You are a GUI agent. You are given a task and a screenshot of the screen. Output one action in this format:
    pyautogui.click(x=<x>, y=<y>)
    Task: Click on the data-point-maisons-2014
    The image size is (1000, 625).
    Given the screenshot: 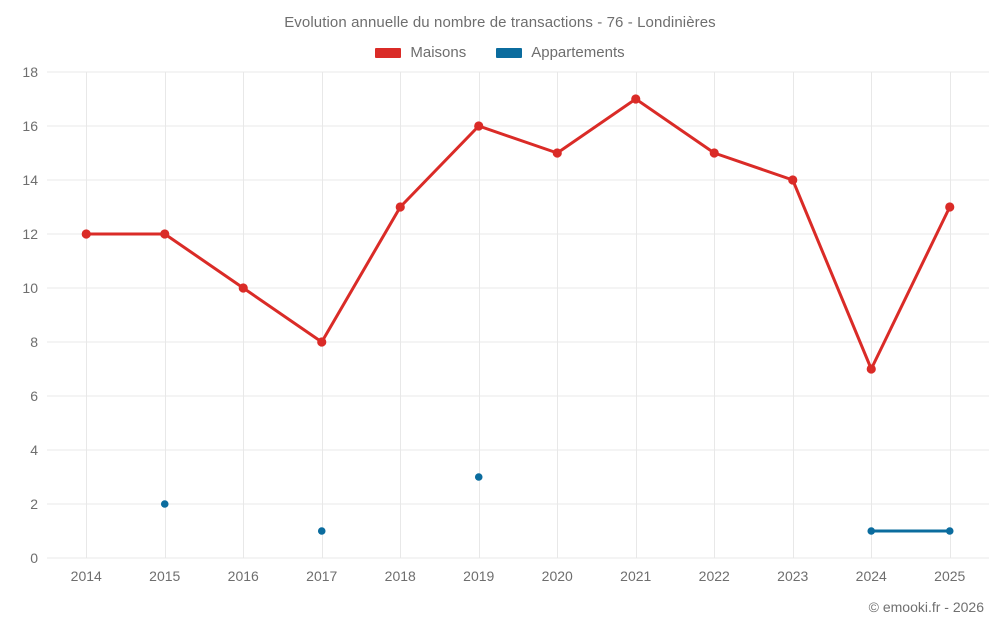 What is the action you would take?
    pyautogui.click(x=86, y=234)
    